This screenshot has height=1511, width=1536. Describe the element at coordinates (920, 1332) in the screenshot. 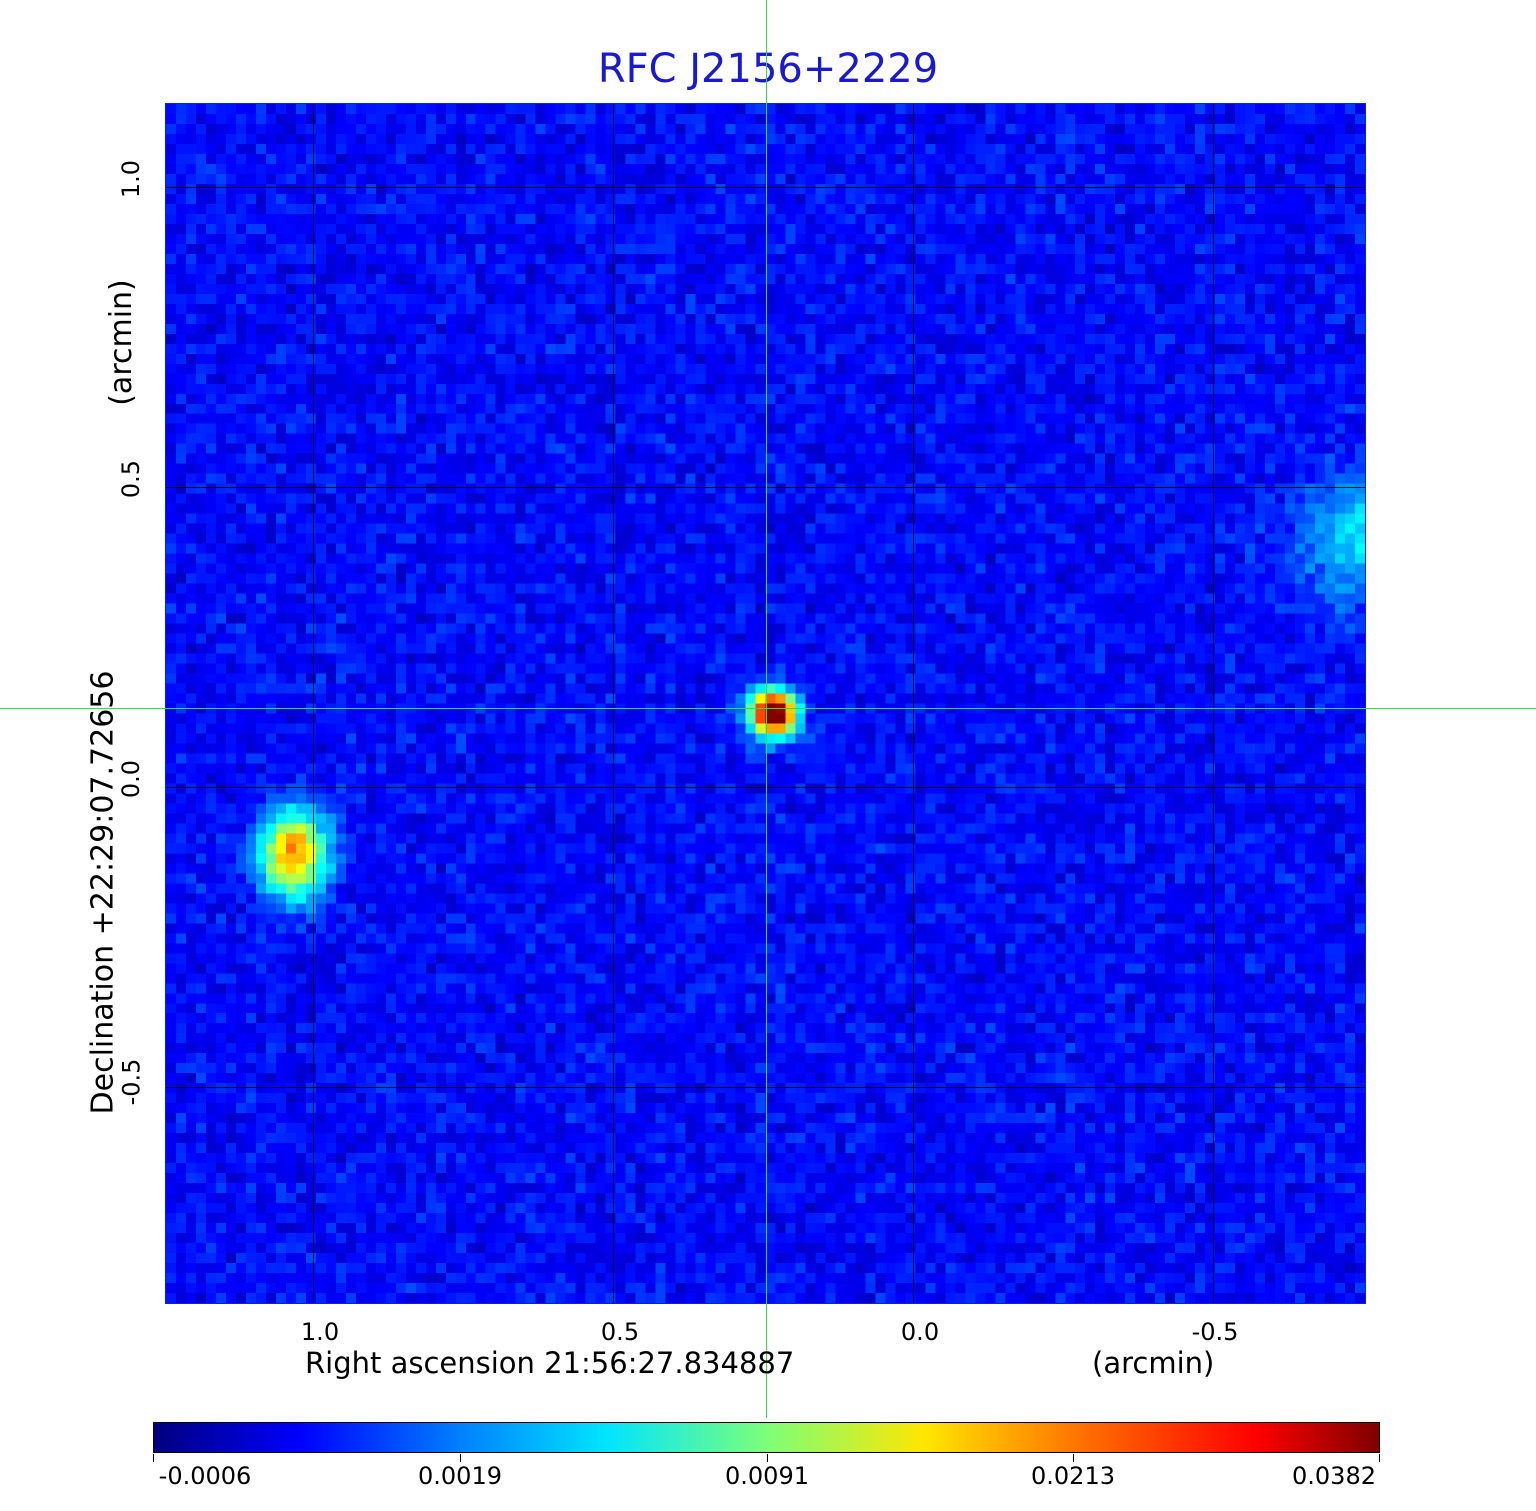

I see `x-tick-label: 0.0` at that location.